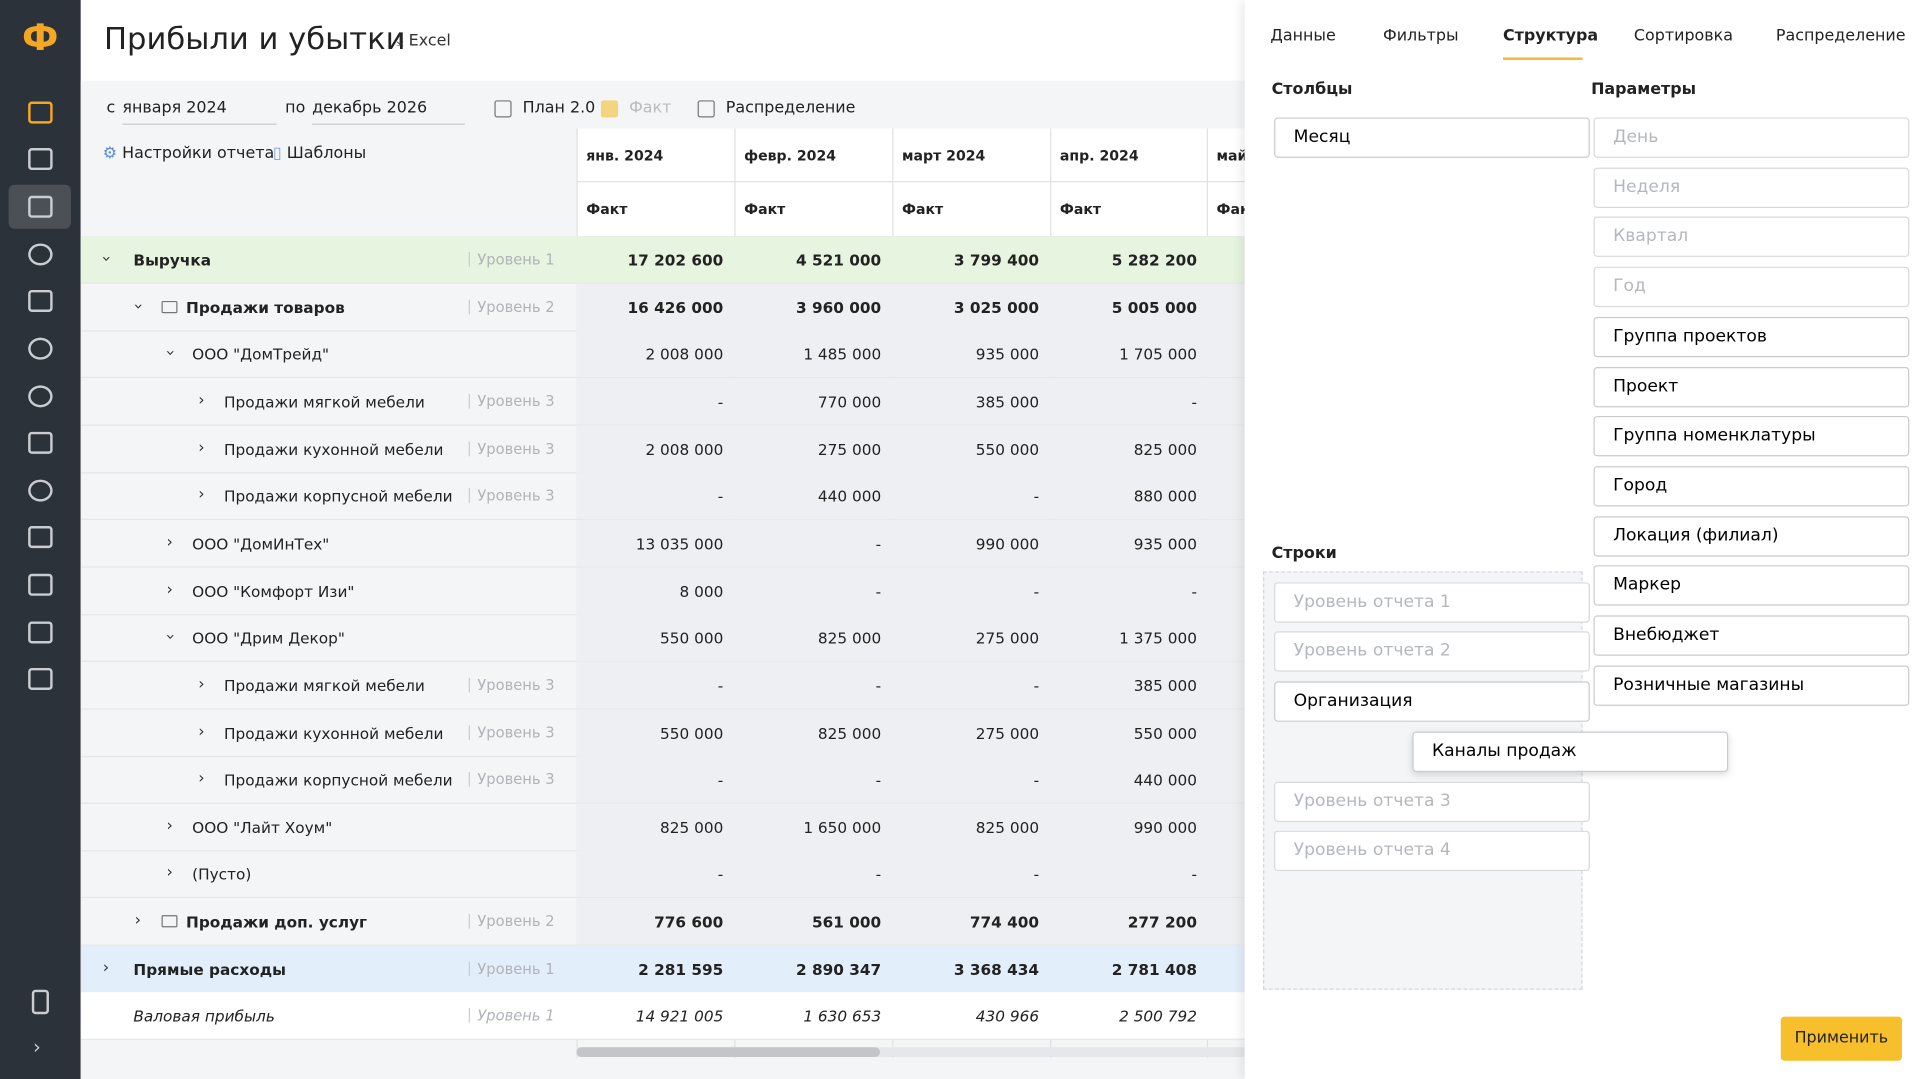  Describe the element at coordinates (1683, 36) in the screenshot. I see `tab: Сортировка` at that location.